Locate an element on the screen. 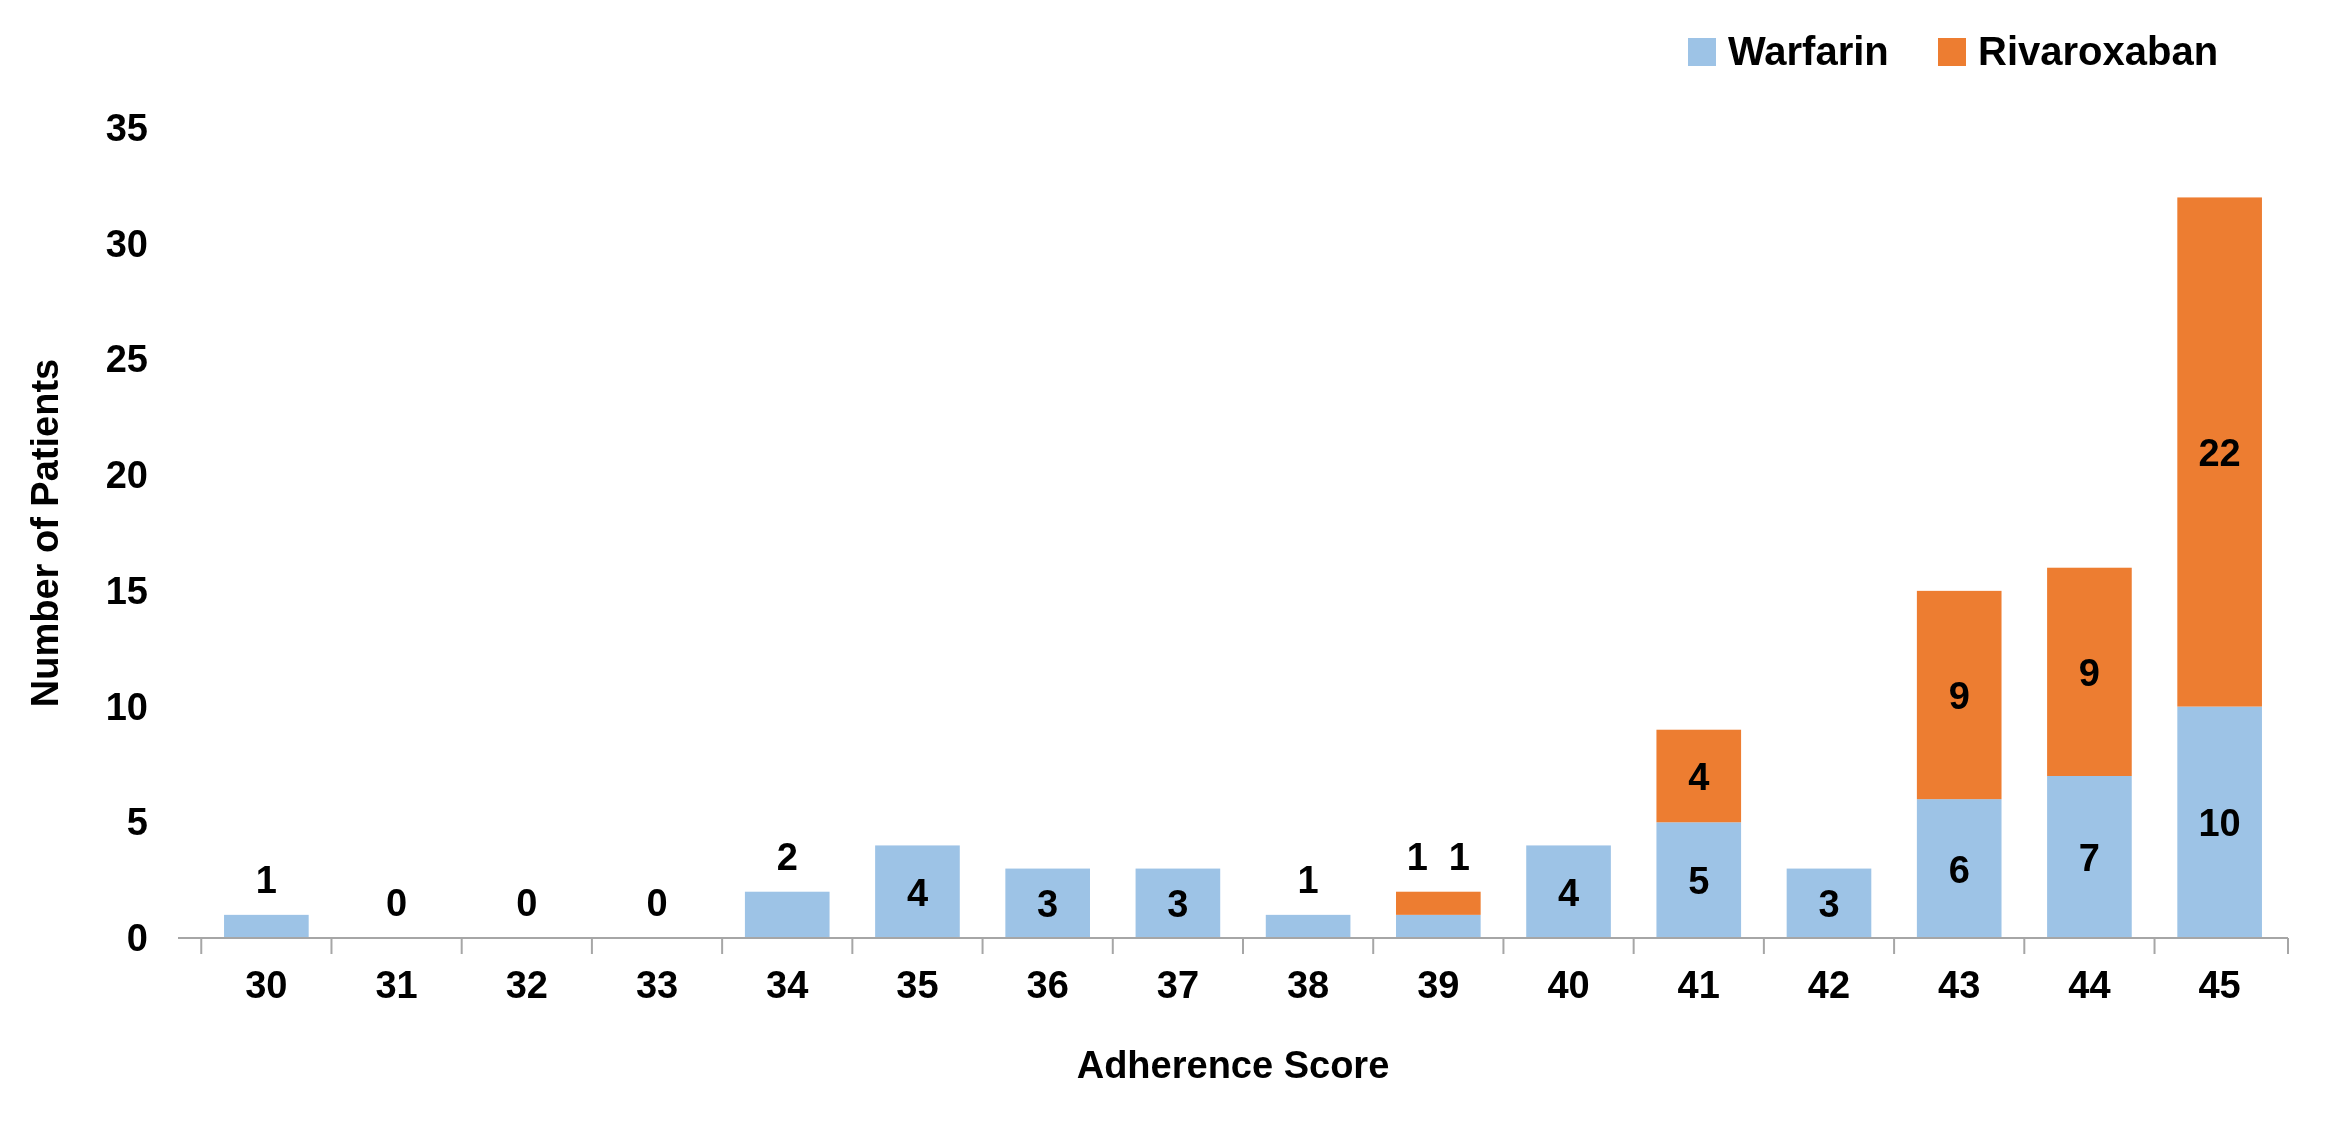 The width and height of the screenshot is (2330, 1125). x-tick-label: 33 is located at coordinates (657, 985).